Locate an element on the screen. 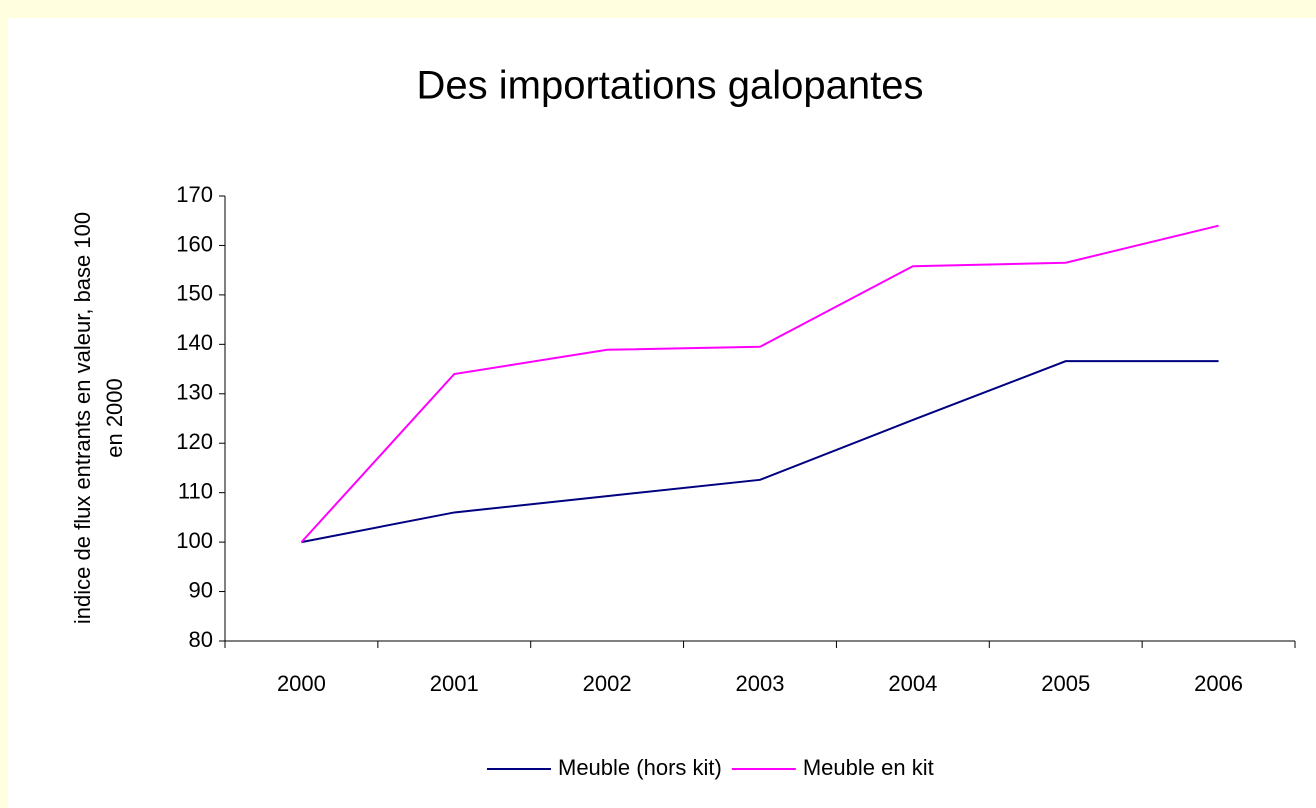 The height and width of the screenshot is (808, 1316). x-tick-label: 2006 is located at coordinates (1218, 683).